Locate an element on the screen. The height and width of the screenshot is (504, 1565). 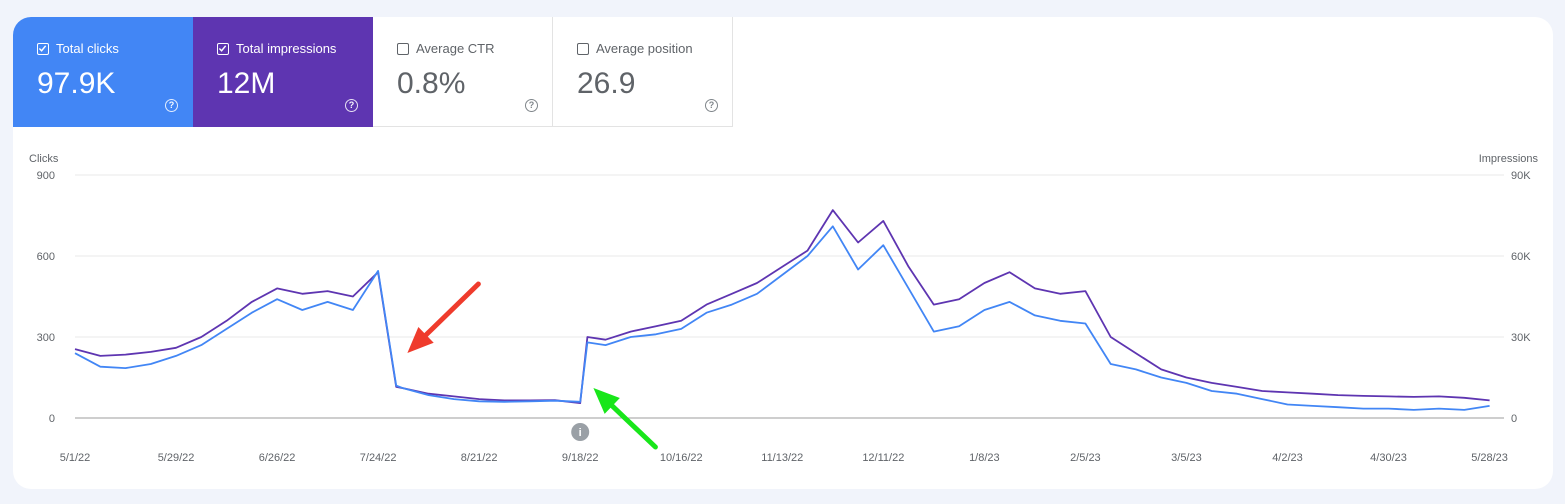
y-left-tick-label: 600 is located at coordinates (46, 257).